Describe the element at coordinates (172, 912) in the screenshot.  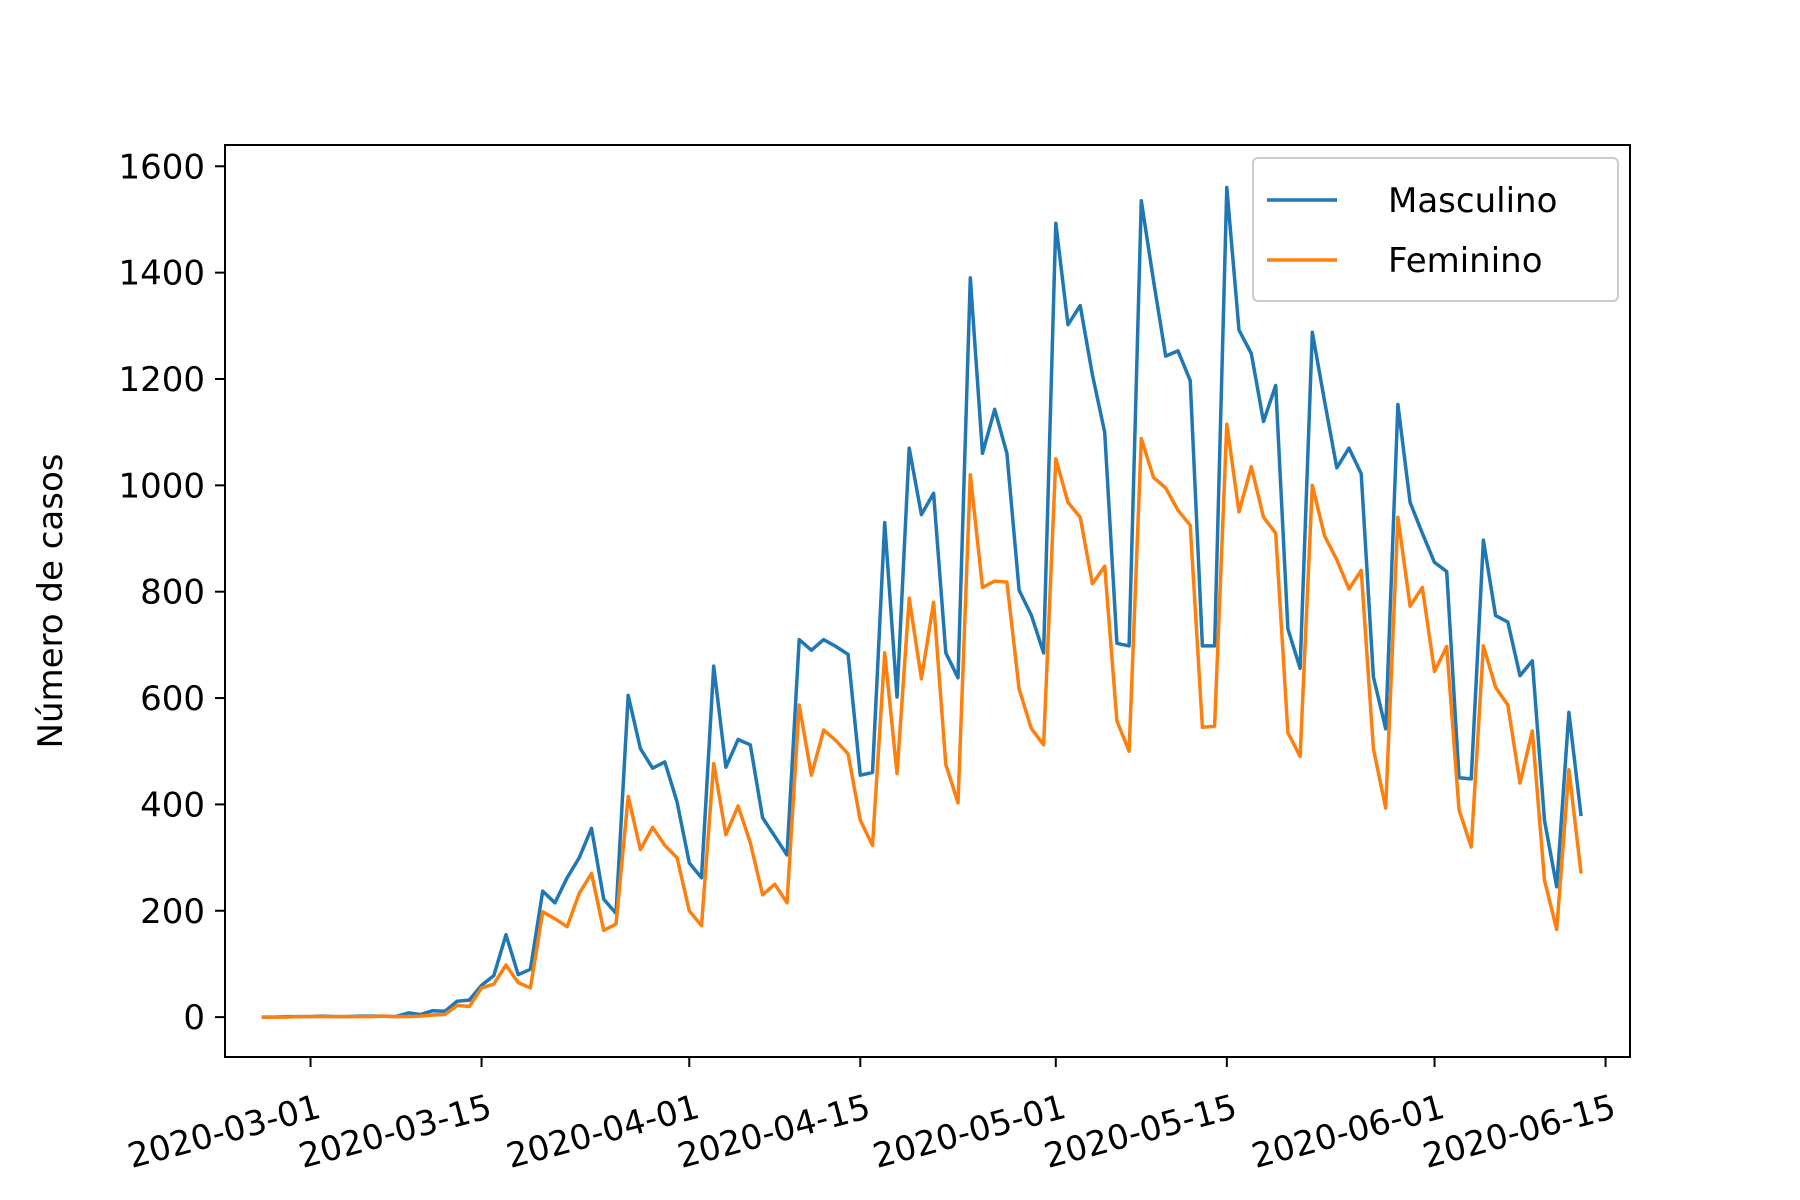
I see `y-tick-label: 200` at that location.